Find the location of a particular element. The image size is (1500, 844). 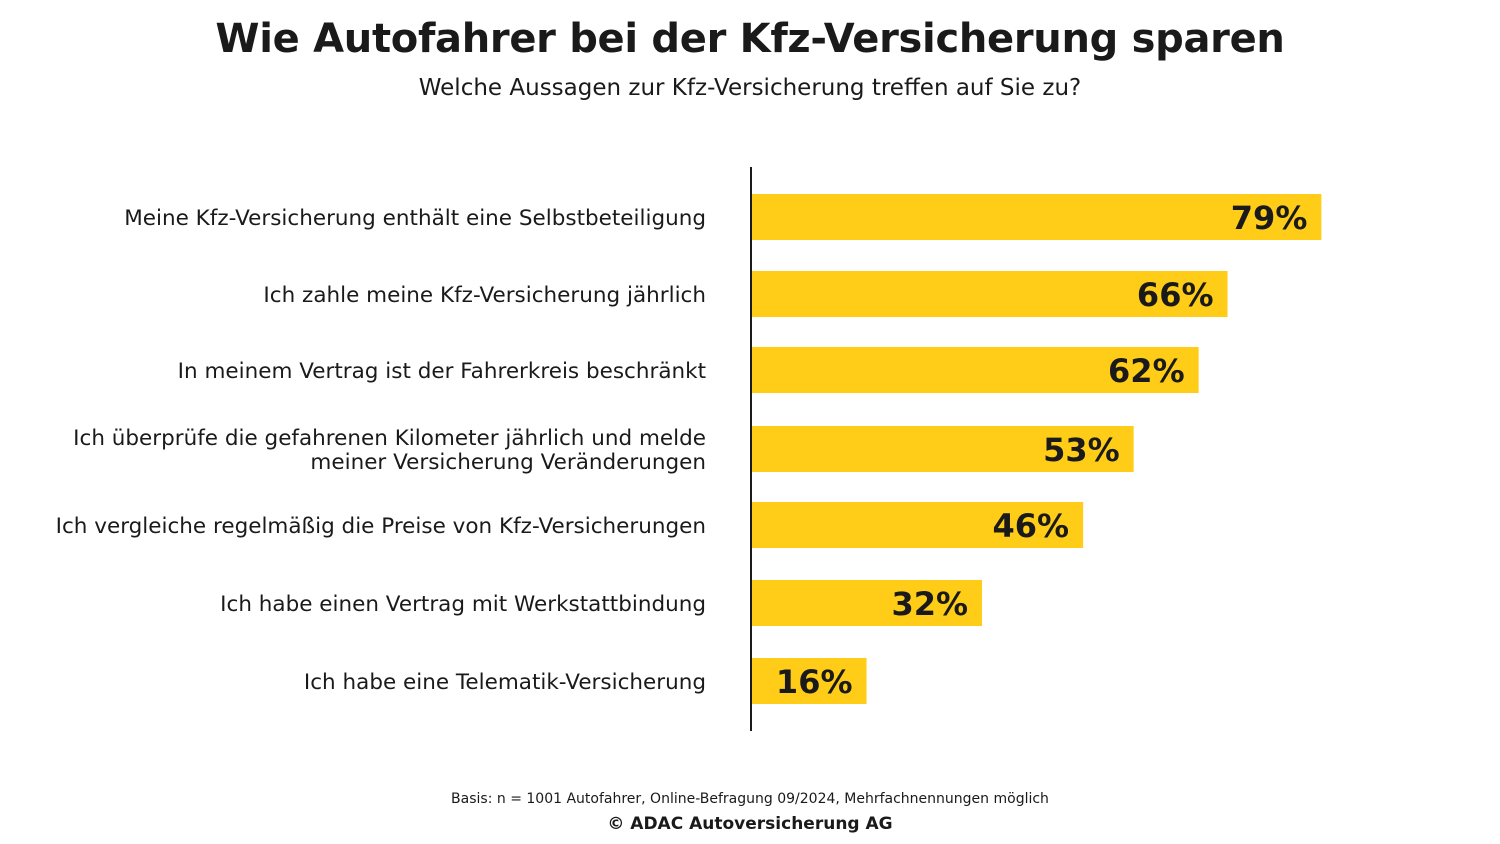

value-label-1: 79% is located at coordinates (1269, 218).